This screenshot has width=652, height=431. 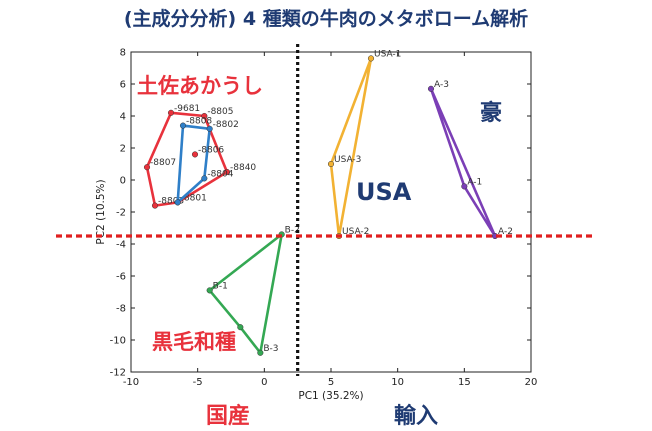 What do you see at coordinates (387, 54) in the screenshot?
I see `point-label: USA-1` at bounding box center [387, 54].